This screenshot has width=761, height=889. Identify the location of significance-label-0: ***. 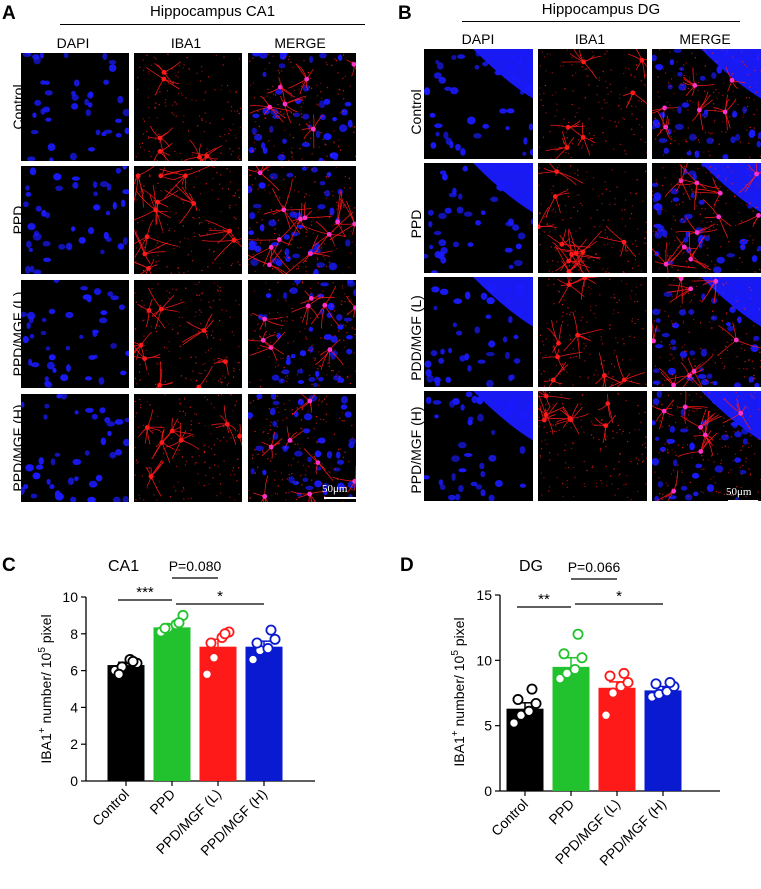
(145, 592).